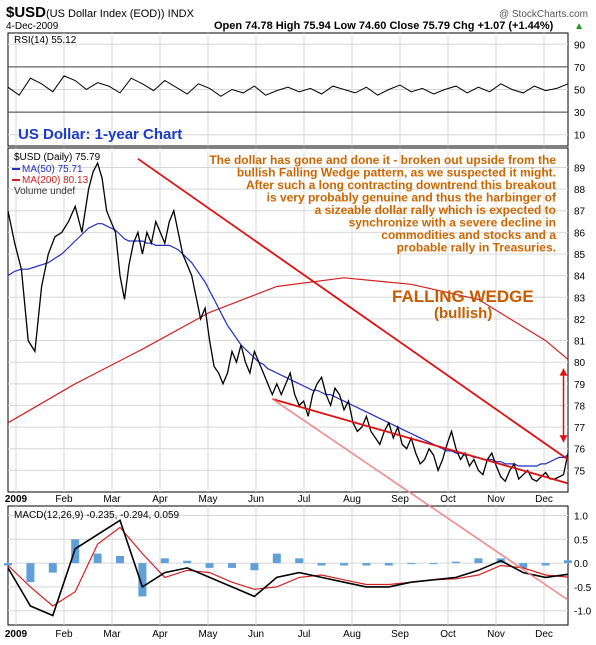 This screenshot has width=596, height=645. What do you see at coordinates (580, 68) in the screenshot?
I see `rsi-tick-3: 70` at bounding box center [580, 68].